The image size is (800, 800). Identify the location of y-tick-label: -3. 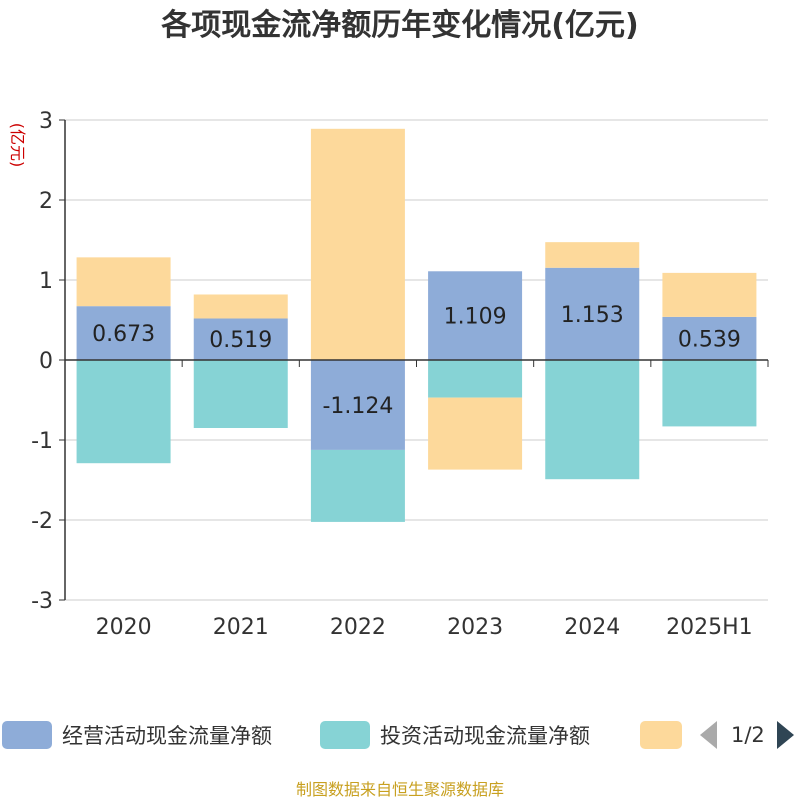
(42, 601).